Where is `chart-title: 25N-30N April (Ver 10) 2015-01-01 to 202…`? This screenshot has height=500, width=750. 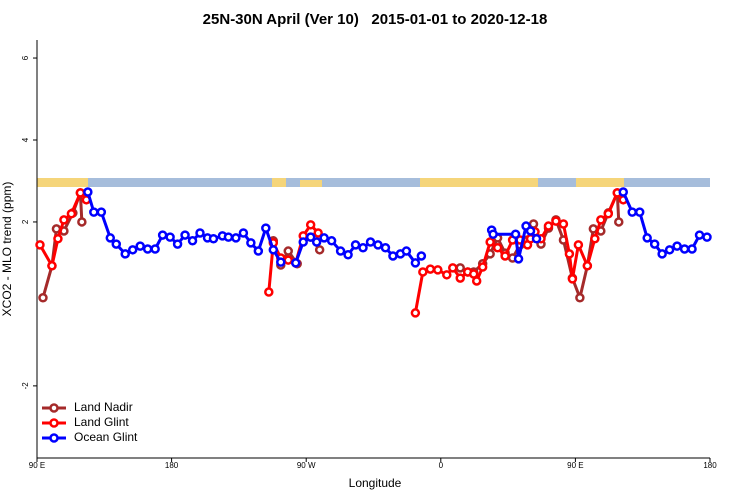
chart-title: 25N-30N April (Ver 10) 2015-01-01 to 202… is located at coordinates (375, 19).